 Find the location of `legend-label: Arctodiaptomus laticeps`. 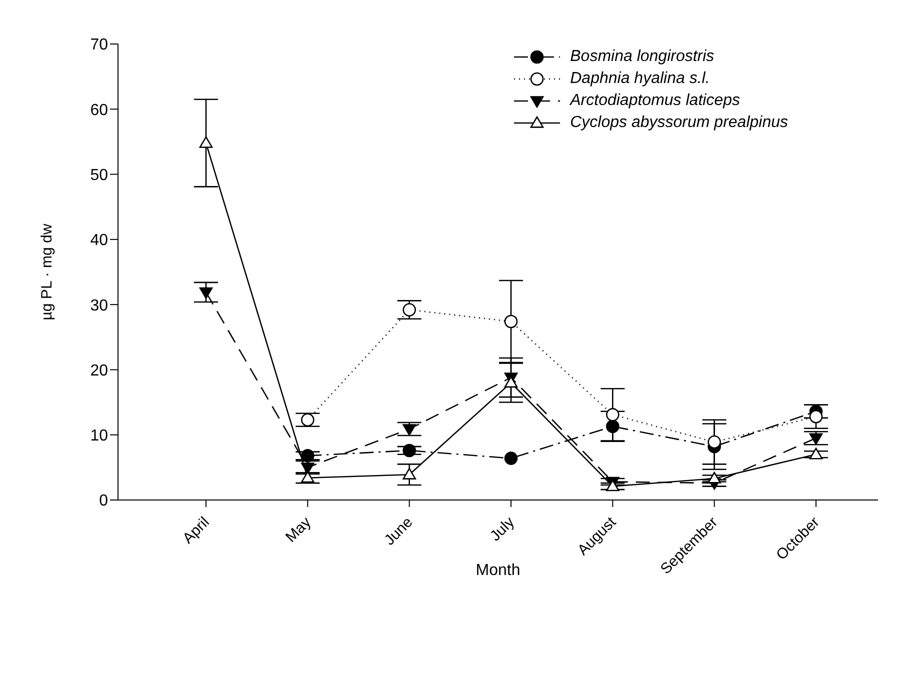

legend-label: Arctodiaptomus laticeps is located at coordinates (655, 101).